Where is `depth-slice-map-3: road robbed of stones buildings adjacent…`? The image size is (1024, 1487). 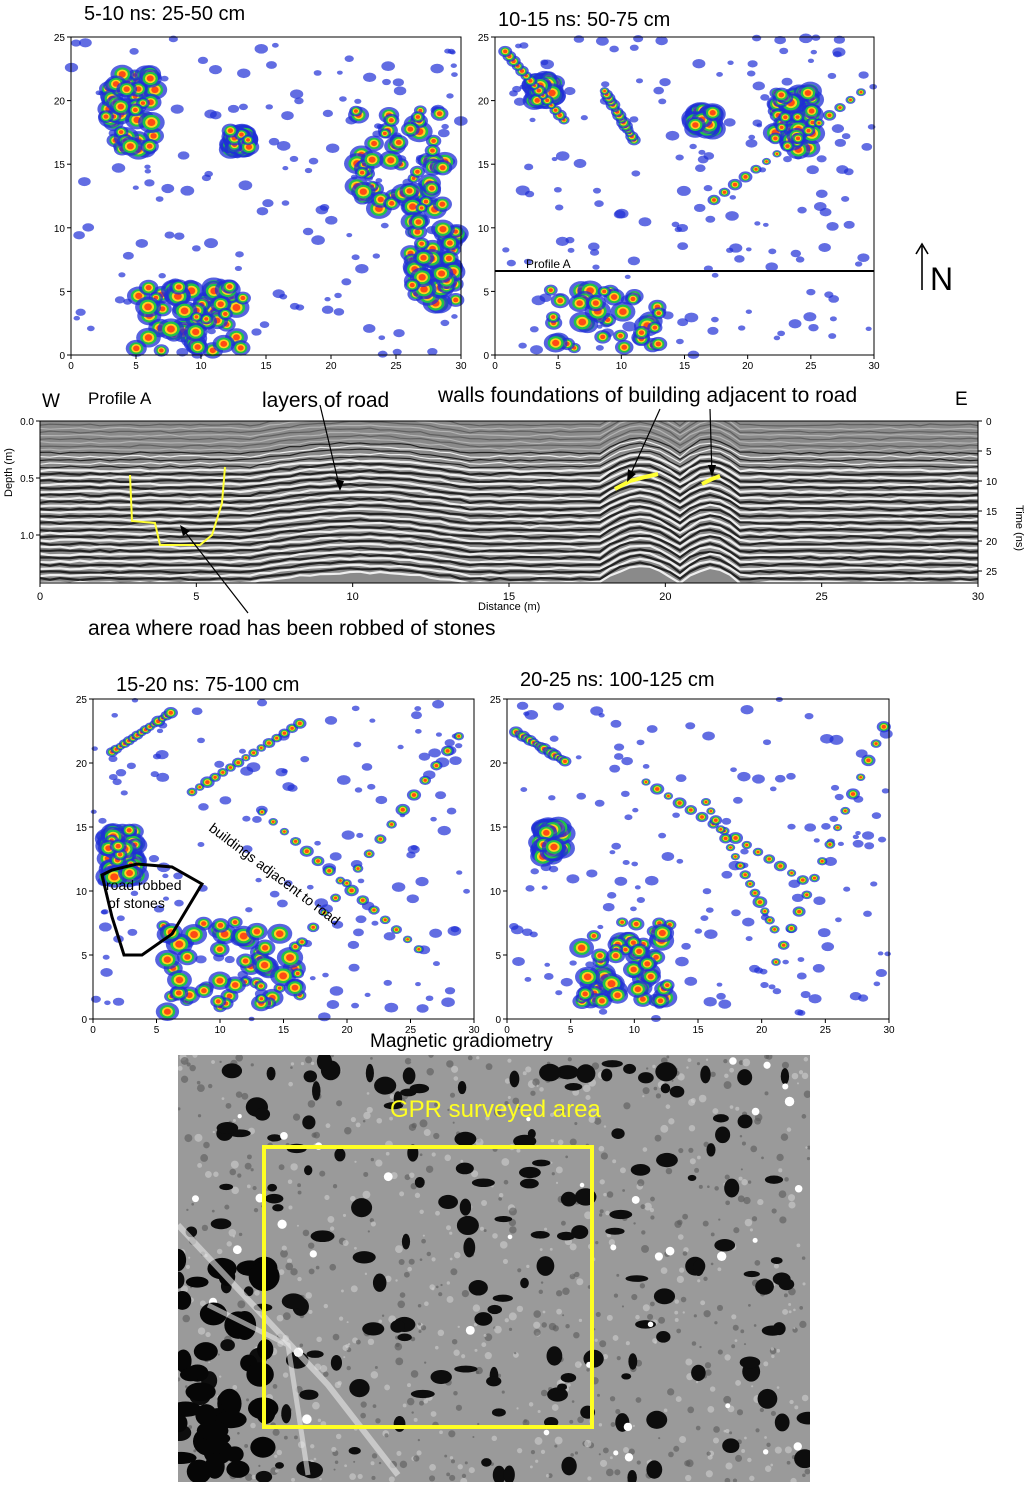
depth-slice-map-3: road robbed of stones buildings adjacent… is located at coordinates (278, 865).